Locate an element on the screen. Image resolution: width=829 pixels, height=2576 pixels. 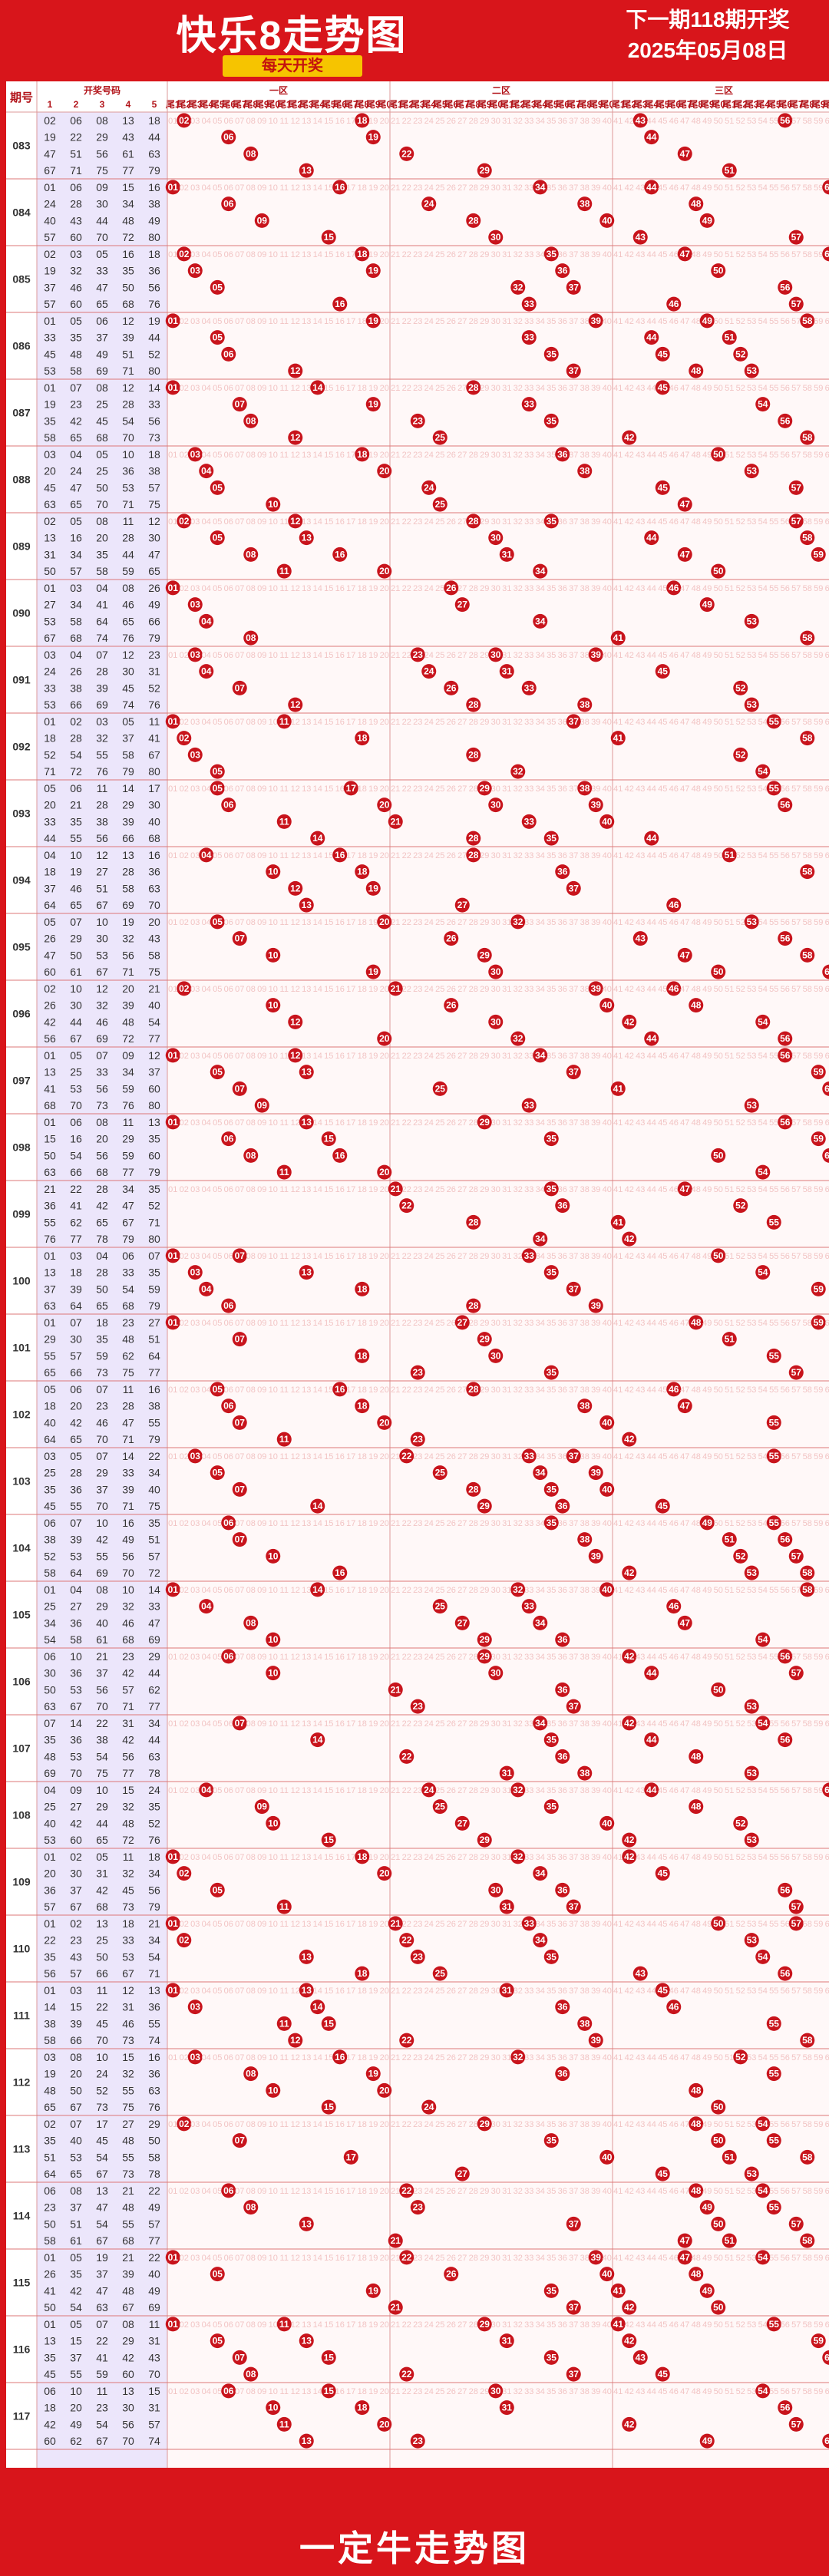
hit-ball-number: 37 is located at coordinates (574, 1072).